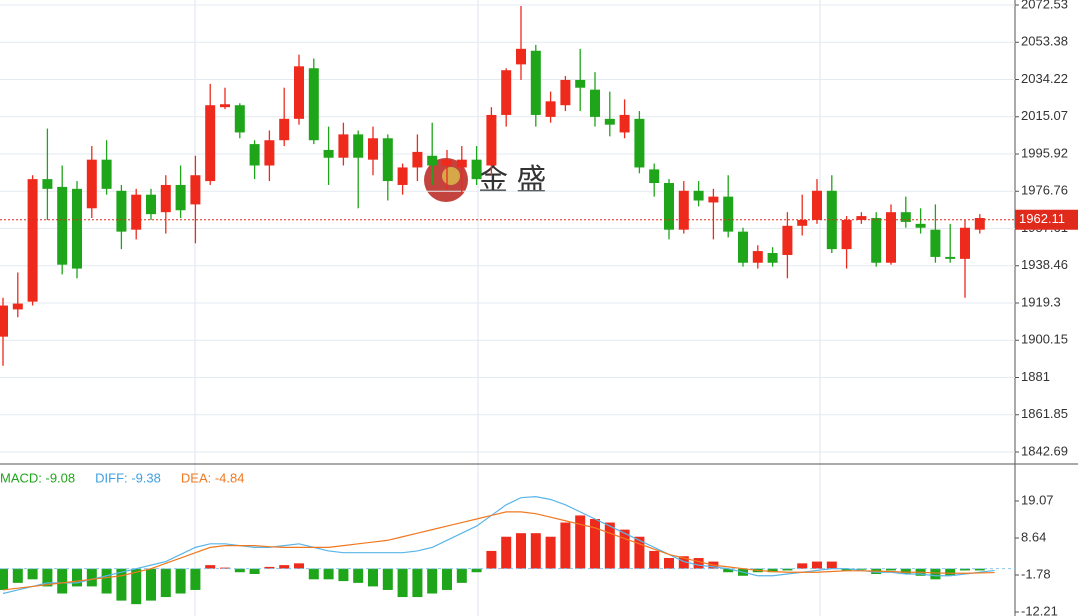 The image size is (1078, 616). I want to click on diff-line, so click(498, 545).